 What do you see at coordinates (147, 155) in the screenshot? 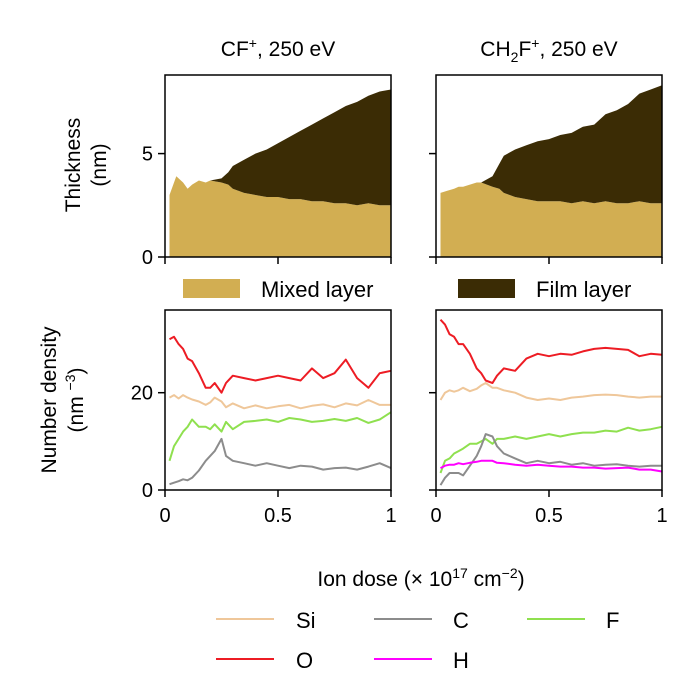
I see `y-tick-label: 5` at bounding box center [147, 155].